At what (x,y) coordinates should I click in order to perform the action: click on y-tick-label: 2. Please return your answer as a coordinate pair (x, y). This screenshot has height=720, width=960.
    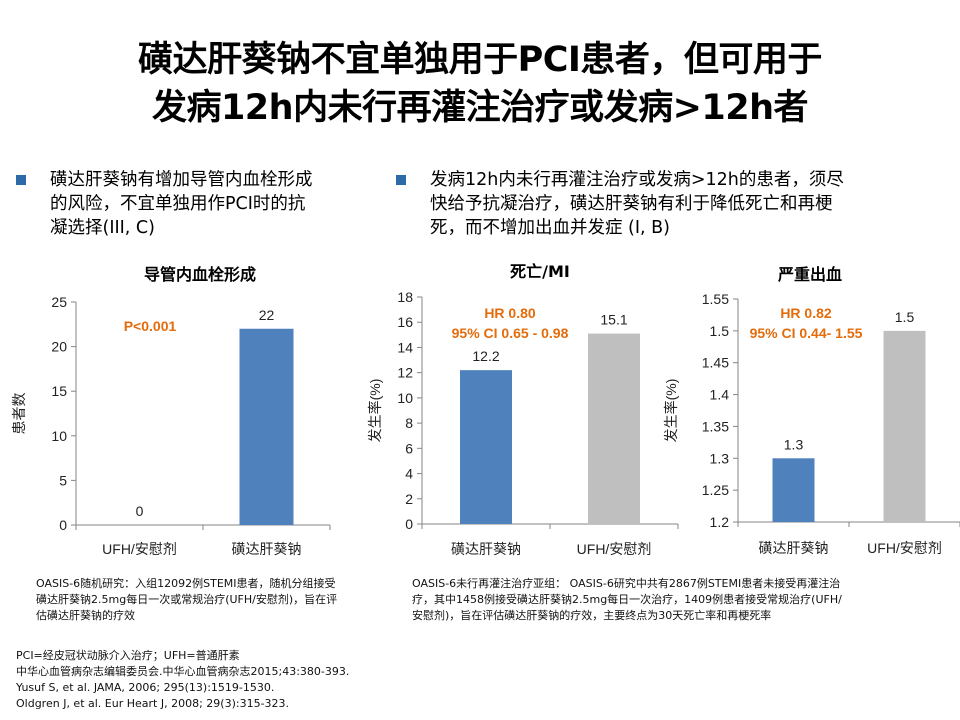
    Looking at the image, I should click on (409, 499).